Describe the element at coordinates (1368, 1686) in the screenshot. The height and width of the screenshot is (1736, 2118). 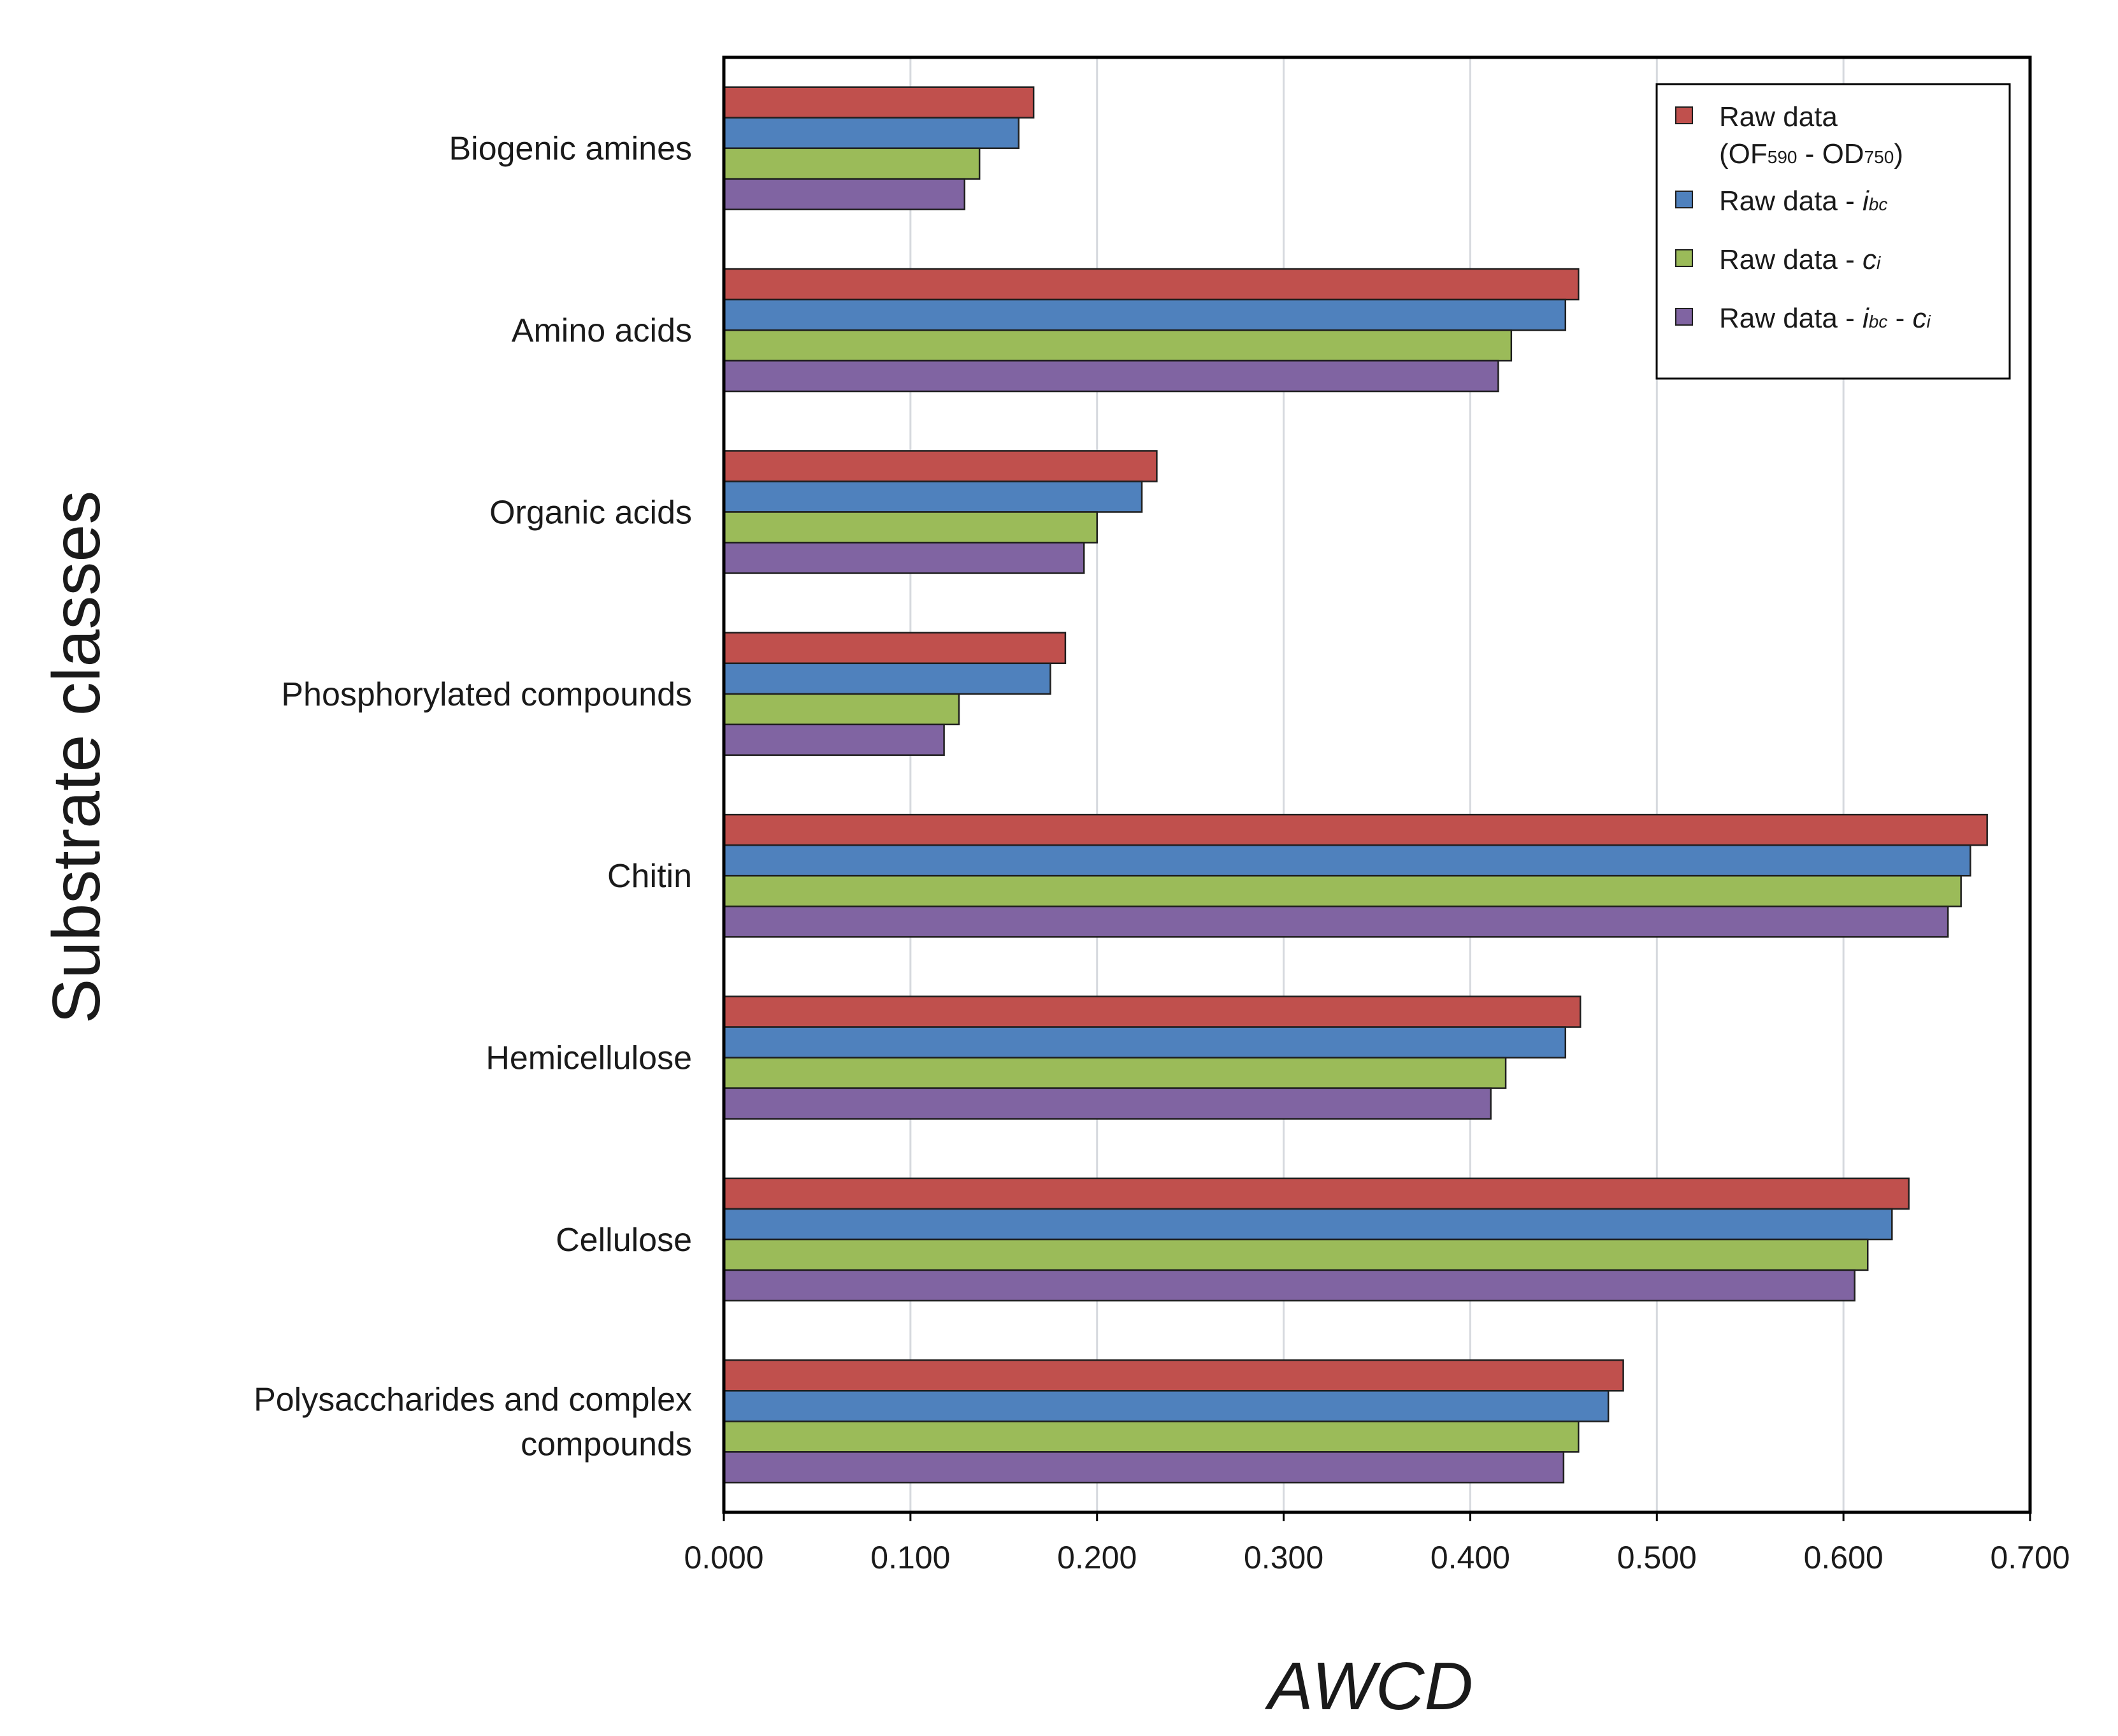
I see `x-axis-title: AWCD` at that location.